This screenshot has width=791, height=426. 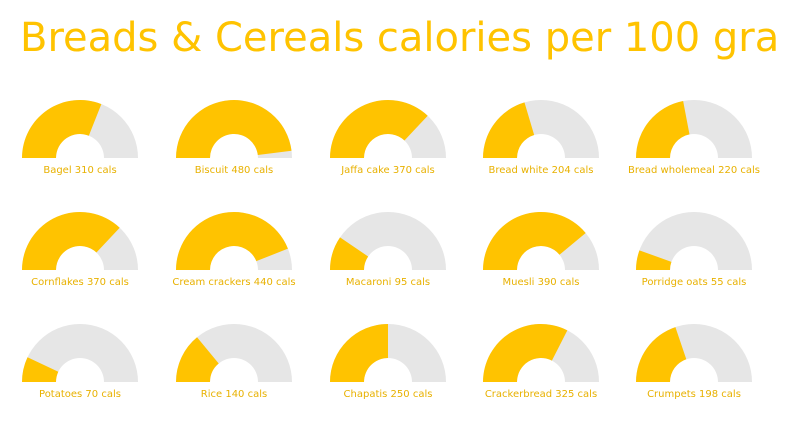 I want to click on gauge-biscuit: Biscuit 480 cals, so click(x=234, y=138).